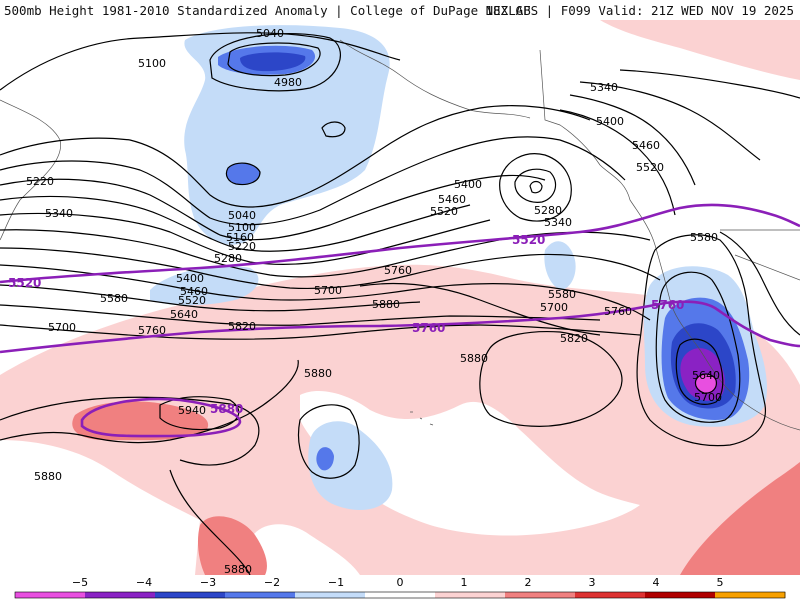 The image size is (800, 600). I want to click on colorbar-tick-label: −1, so click(336, 582).